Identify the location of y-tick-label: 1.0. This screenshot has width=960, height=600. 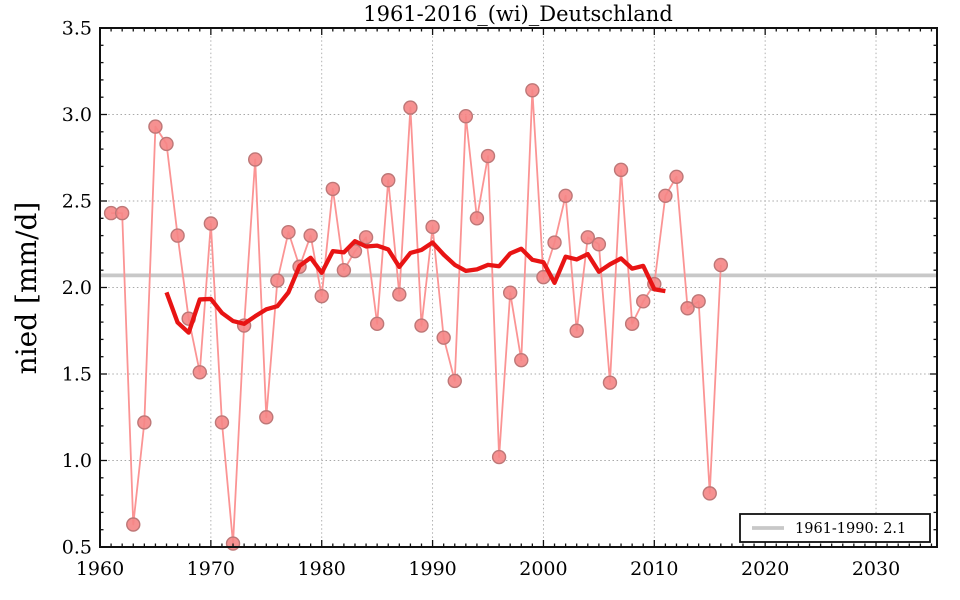
(77, 461).